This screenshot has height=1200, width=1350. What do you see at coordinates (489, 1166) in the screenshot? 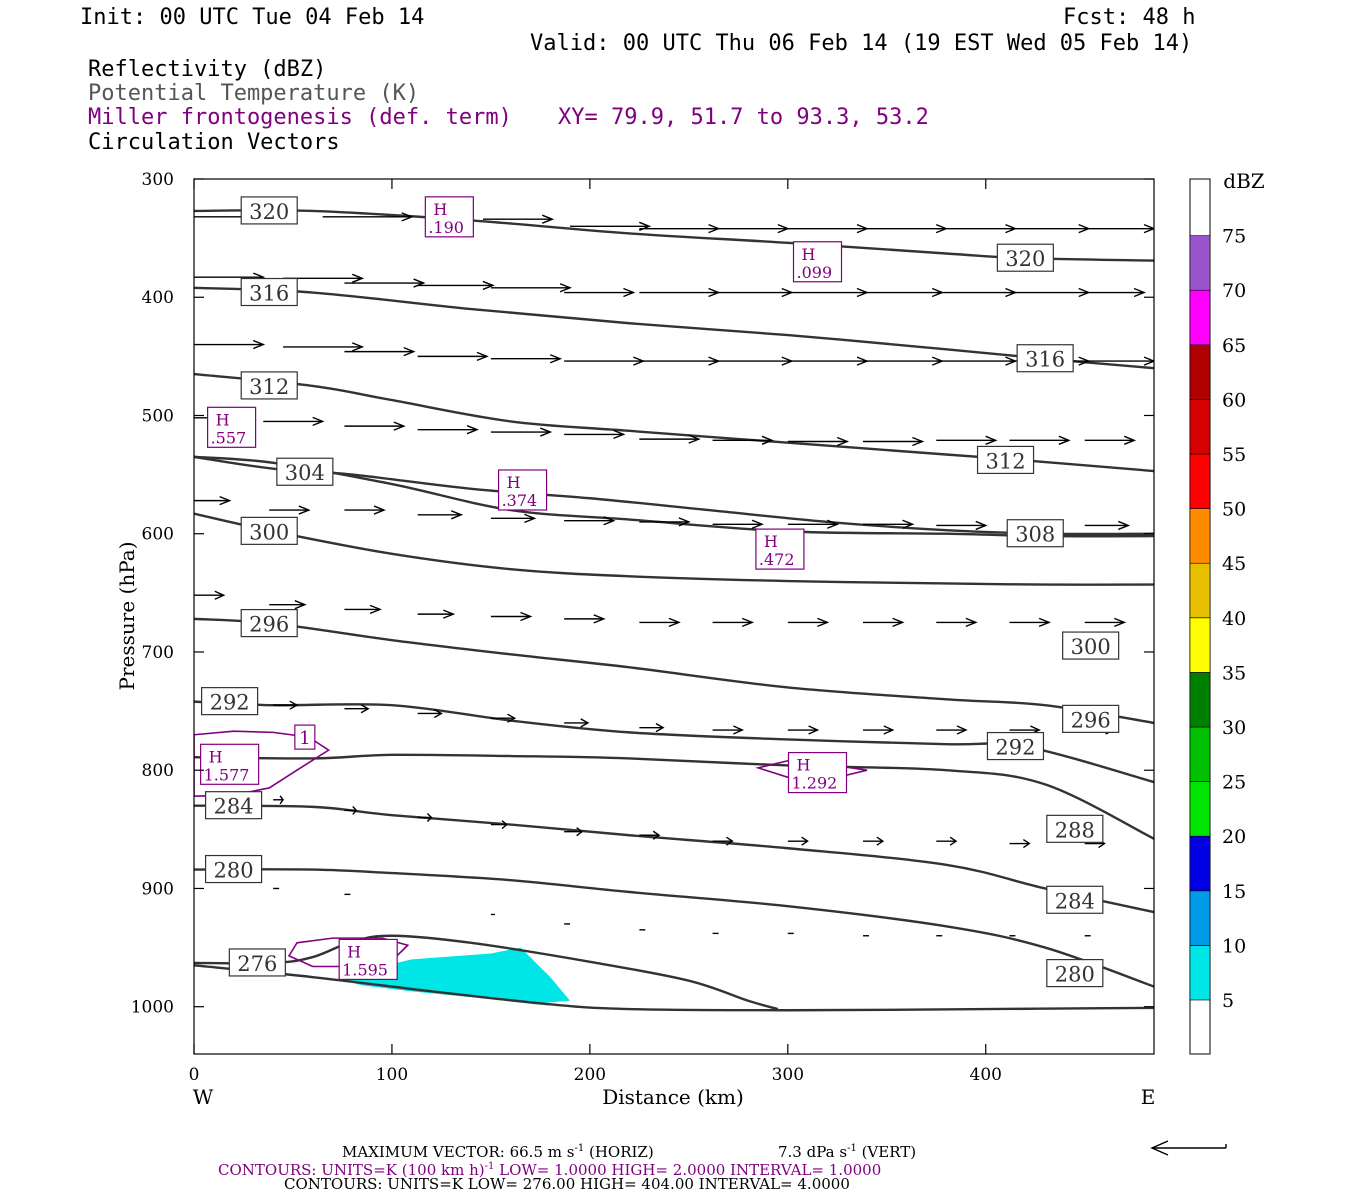
I see `contours-frontogenesis-exponent: -1` at bounding box center [489, 1166].